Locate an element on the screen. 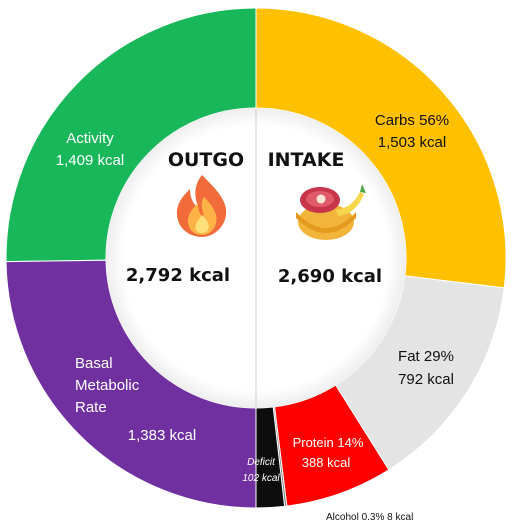  fat-percent: 29% is located at coordinates (439, 356).